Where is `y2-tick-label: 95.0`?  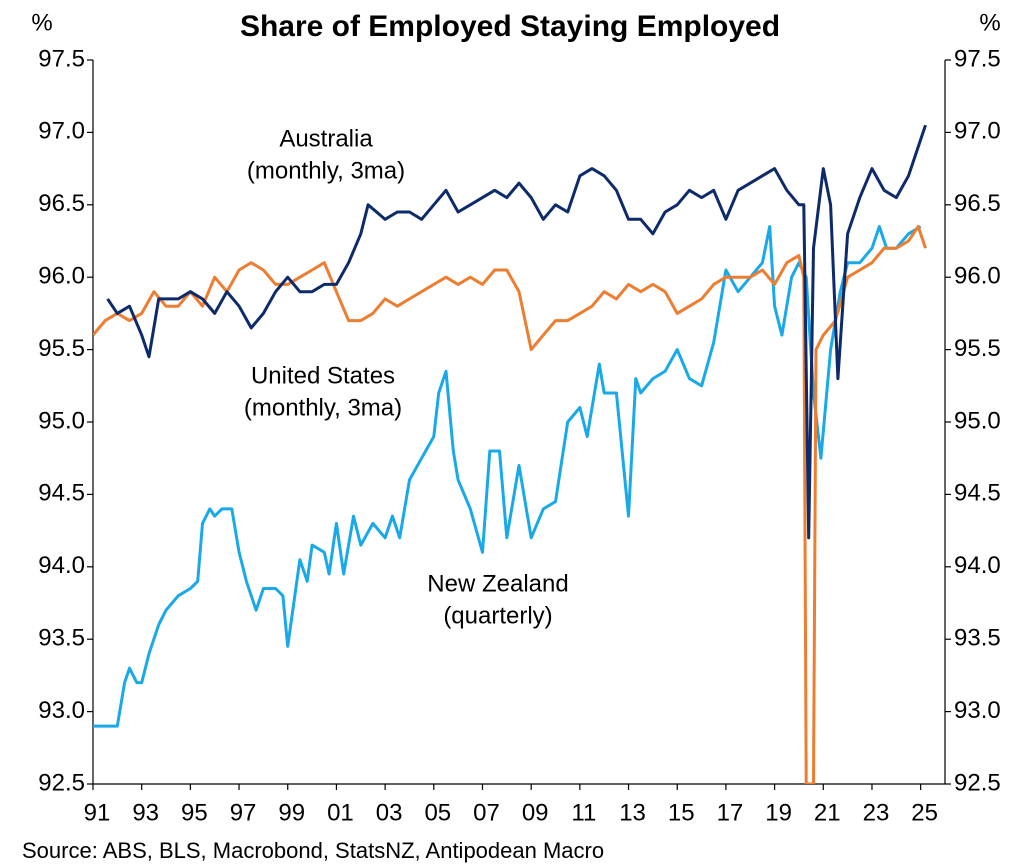 y2-tick-label: 95.0 is located at coordinates (977, 420).